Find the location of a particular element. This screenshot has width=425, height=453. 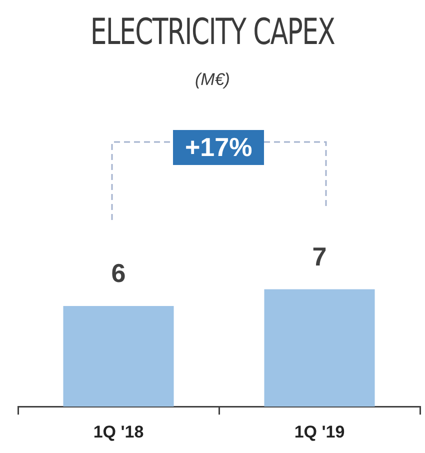

chart-subtitle: (M€) is located at coordinates (212, 80).